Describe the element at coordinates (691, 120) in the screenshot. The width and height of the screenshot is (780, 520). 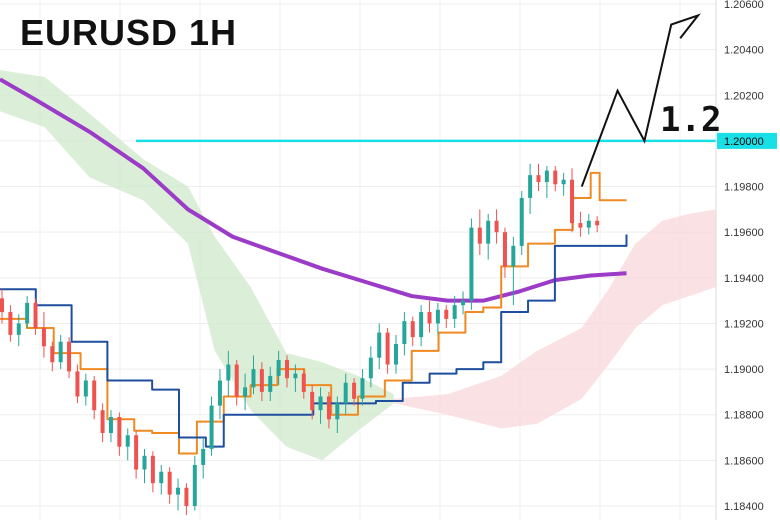
I see `annotation-label: 1.2` at that location.